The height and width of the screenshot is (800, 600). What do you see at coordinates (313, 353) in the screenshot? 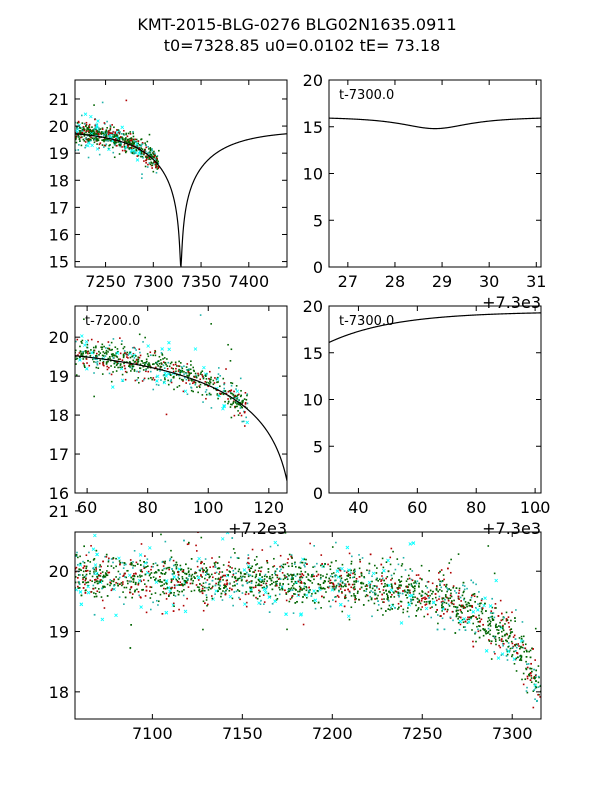
I see `y-tick-label: 15` at bounding box center [313, 353].